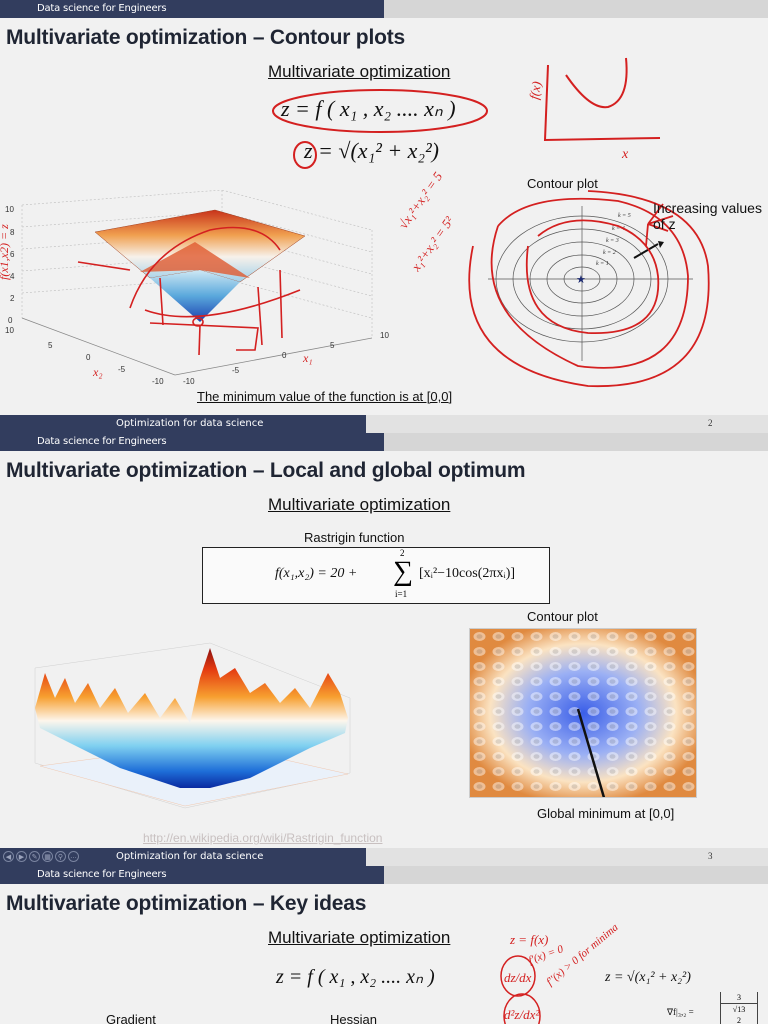 This screenshot has width=768, height=1024. Describe the element at coordinates (307, 358) in the screenshot. I see `svg-text: x₁` at that location.